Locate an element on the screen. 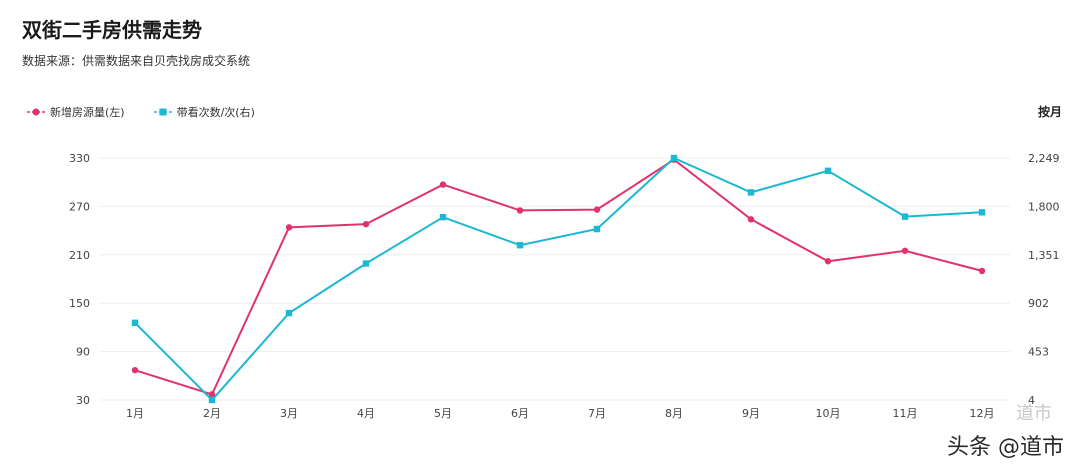 The image size is (1080, 469). chart-subtitle: 数据来源：供需数据来自贝壳找房成交系统 is located at coordinates (136, 61).